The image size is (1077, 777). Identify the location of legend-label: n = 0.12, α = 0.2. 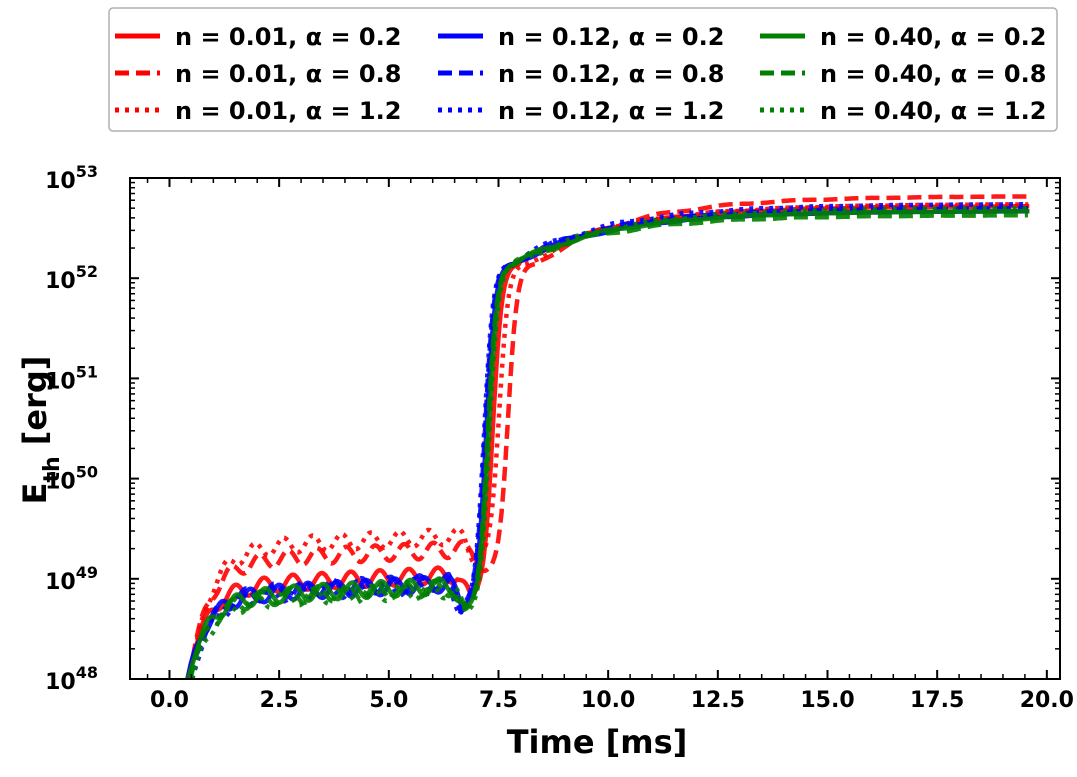
(611, 37).